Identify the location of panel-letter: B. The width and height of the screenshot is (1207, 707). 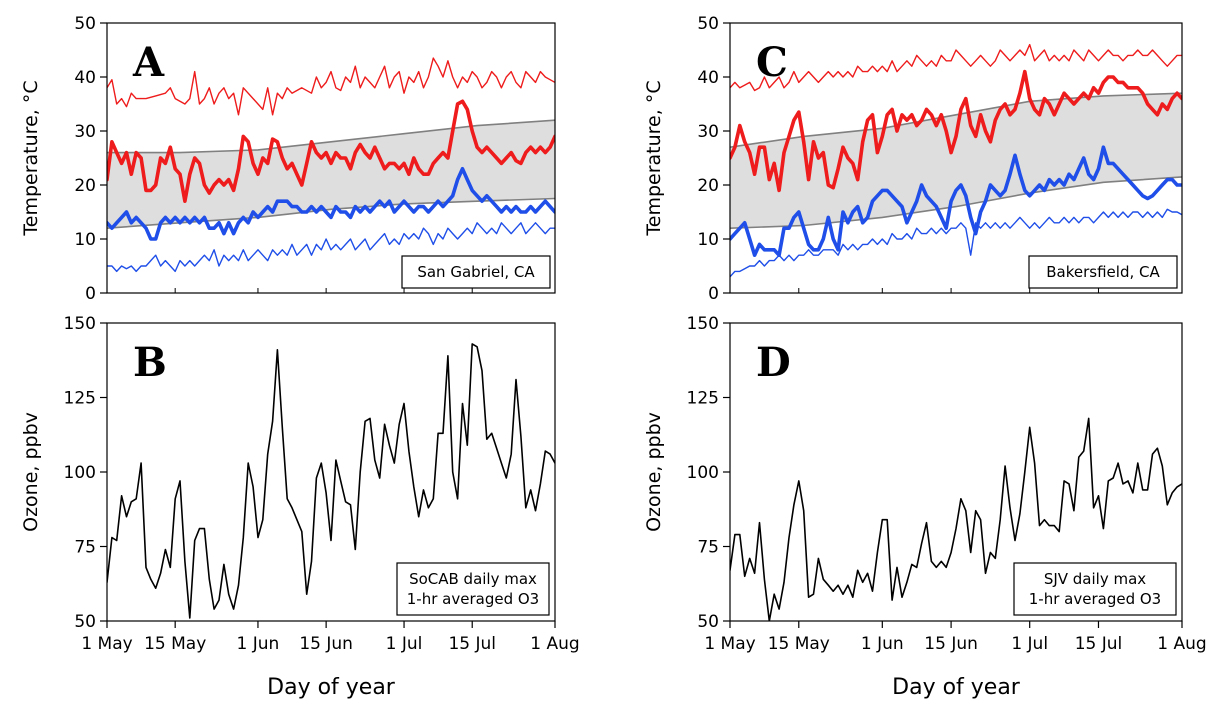
(150, 362).